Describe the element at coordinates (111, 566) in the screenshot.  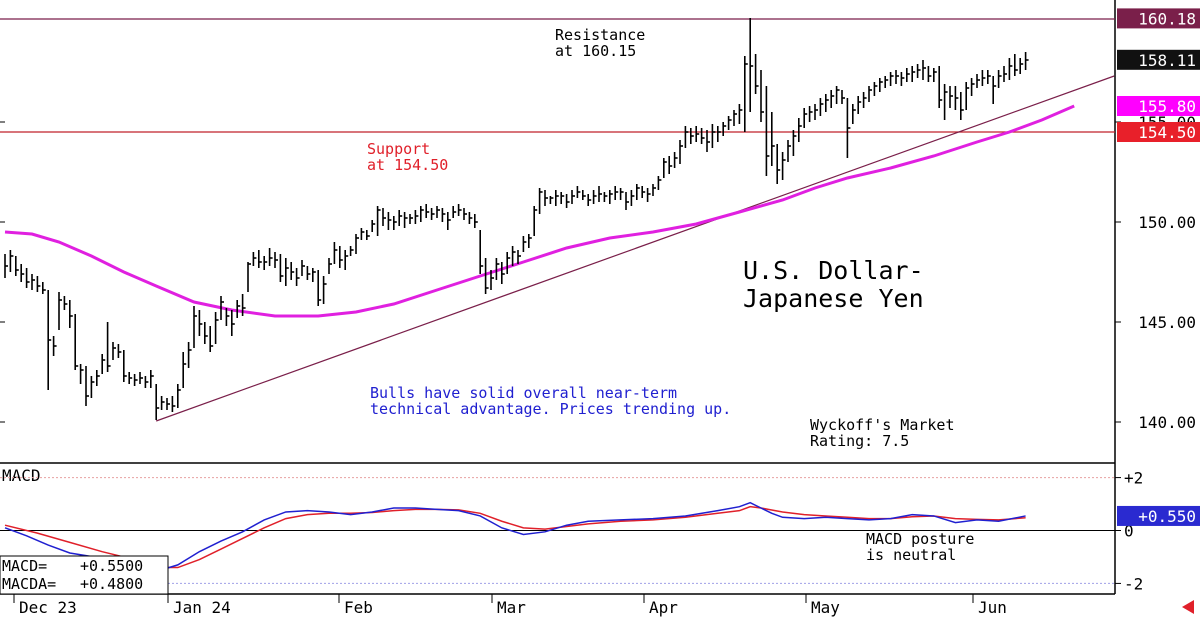
I see `macd-readout-value: +0.5500` at that location.